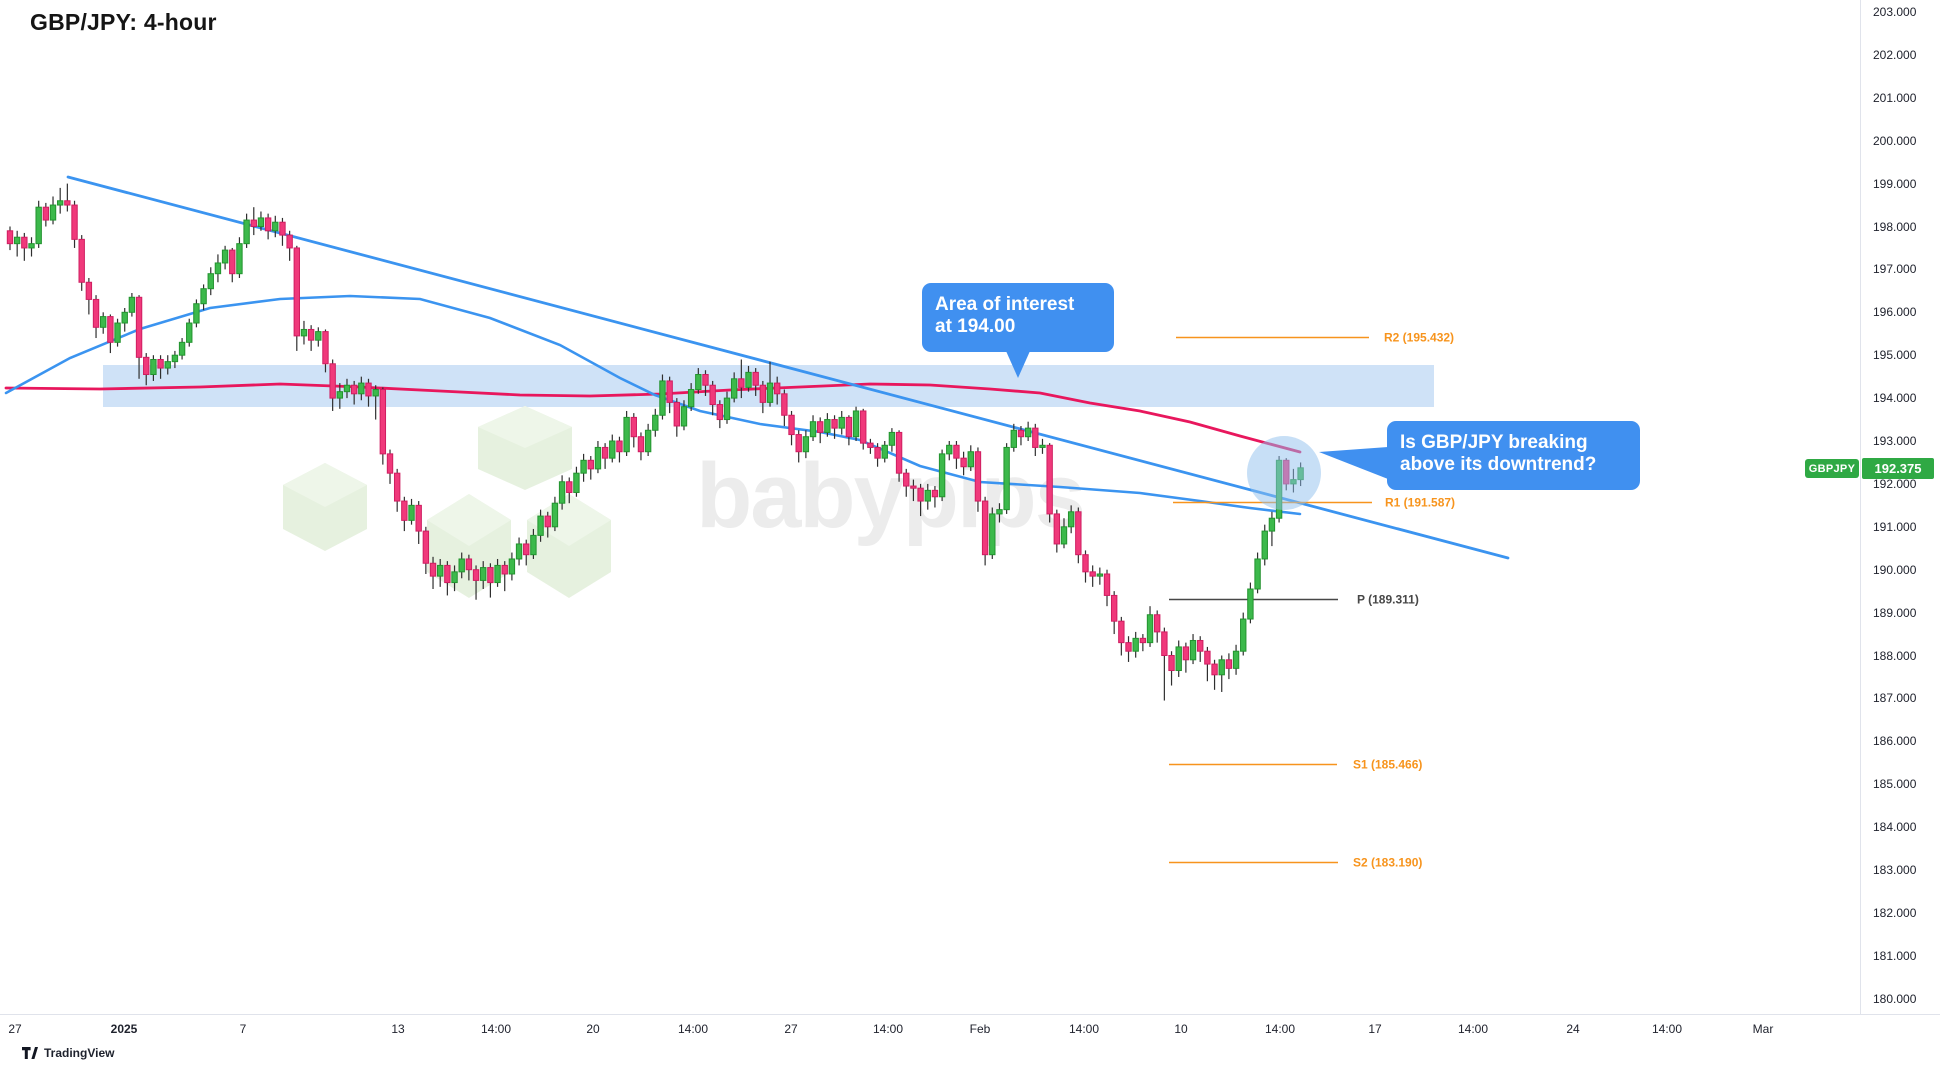 Image resolution: width=1940 pixels, height=1074 pixels. What do you see at coordinates (890, 496) in the screenshot?
I see `watermark-text: babypips` at bounding box center [890, 496].